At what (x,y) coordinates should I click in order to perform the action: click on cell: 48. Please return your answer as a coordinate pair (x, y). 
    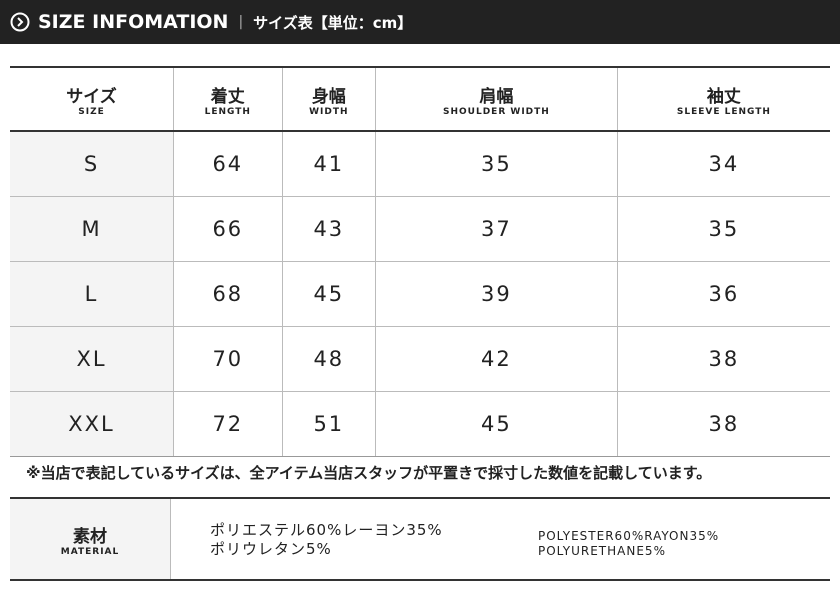
    Looking at the image, I should click on (329, 359).